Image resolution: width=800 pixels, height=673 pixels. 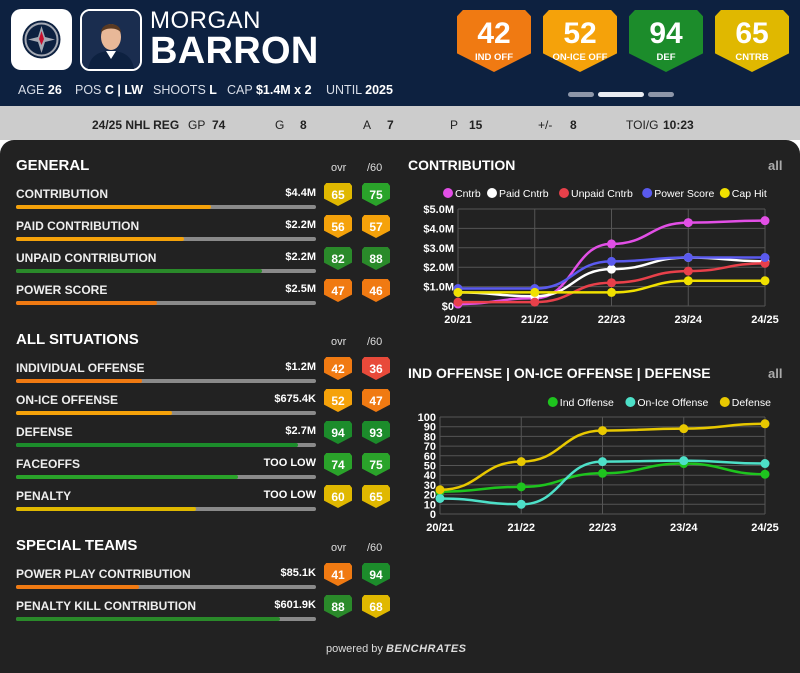 What do you see at coordinates (376, 574) in the screenshot?
I see `per60-rating-shield: 94` at bounding box center [376, 574].